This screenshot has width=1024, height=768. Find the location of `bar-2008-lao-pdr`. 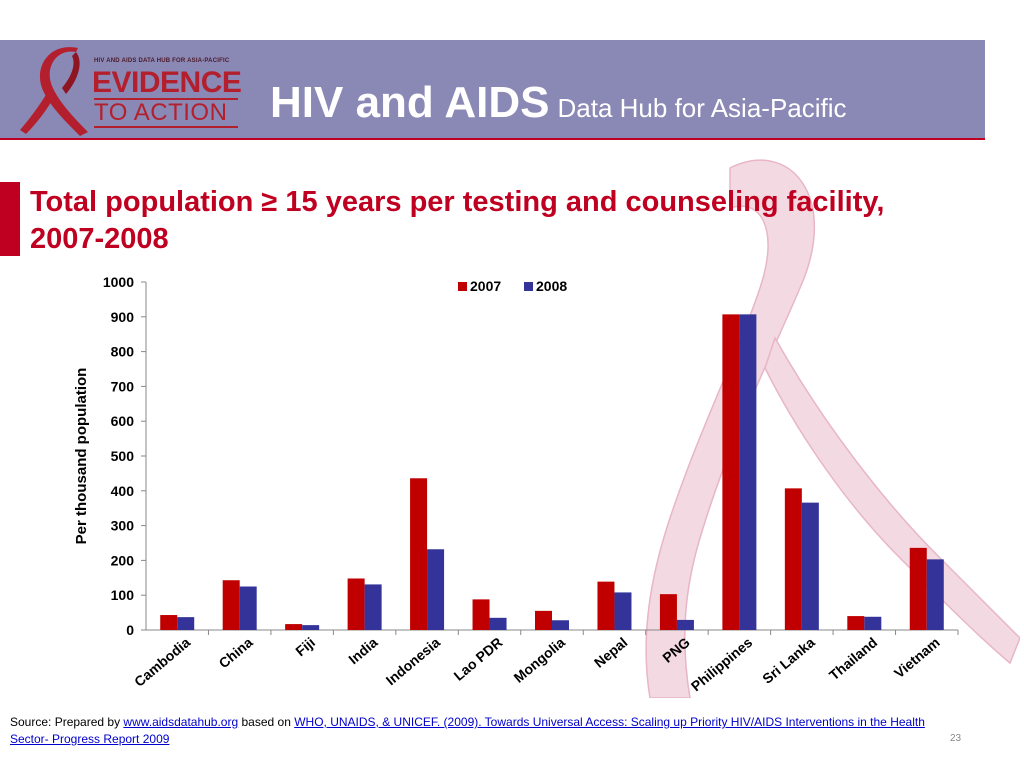

bar-2008-lao-pdr is located at coordinates (498, 623).